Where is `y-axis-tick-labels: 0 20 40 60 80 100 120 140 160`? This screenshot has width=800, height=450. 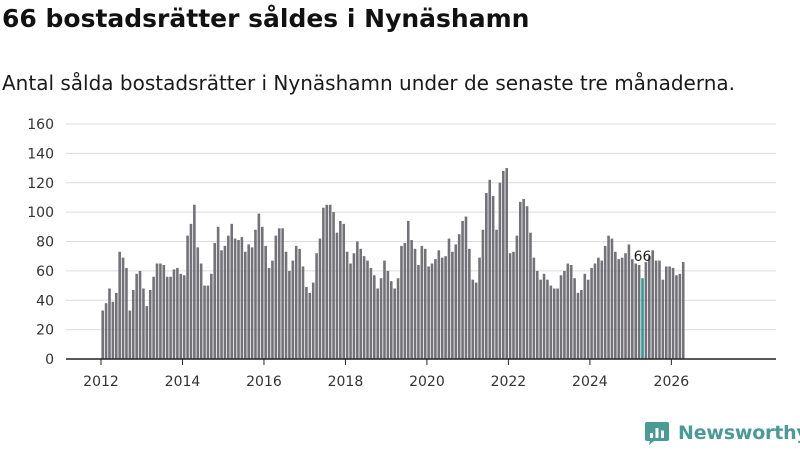
y-axis-tick-labels: 0 20 40 60 80 100 120 140 160 is located at coordinates (40, 242).